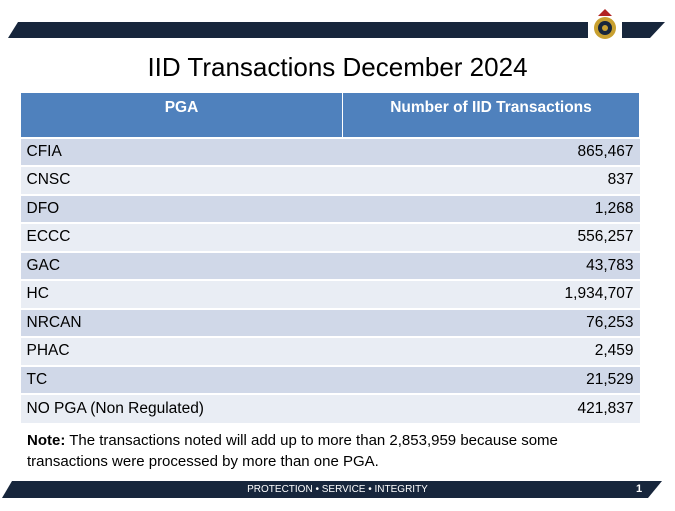 The height and width of the screenshot is (511, 675). I want to click on page-number: 1, so click(639, 489).